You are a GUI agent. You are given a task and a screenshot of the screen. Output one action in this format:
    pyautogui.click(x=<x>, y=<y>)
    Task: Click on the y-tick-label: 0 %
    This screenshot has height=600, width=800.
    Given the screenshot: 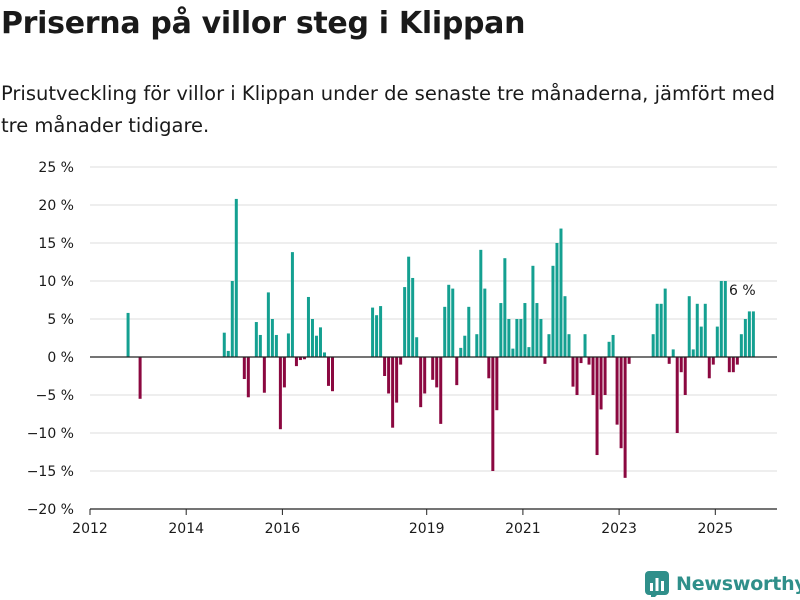 What is the action you would take?
    pyautogui.click(x=60, y=358)
    